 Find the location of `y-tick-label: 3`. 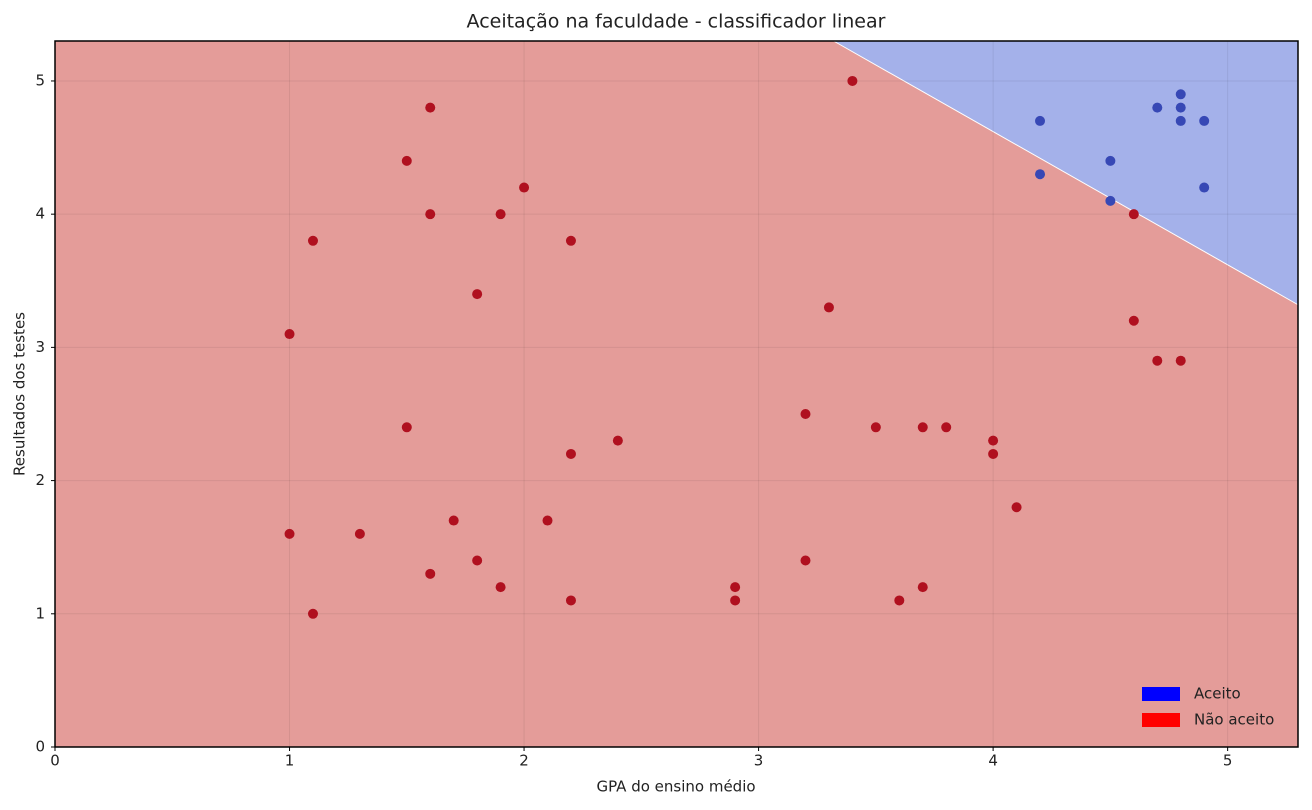

y-tick-label: 3 is located at coordinates (40, 347).